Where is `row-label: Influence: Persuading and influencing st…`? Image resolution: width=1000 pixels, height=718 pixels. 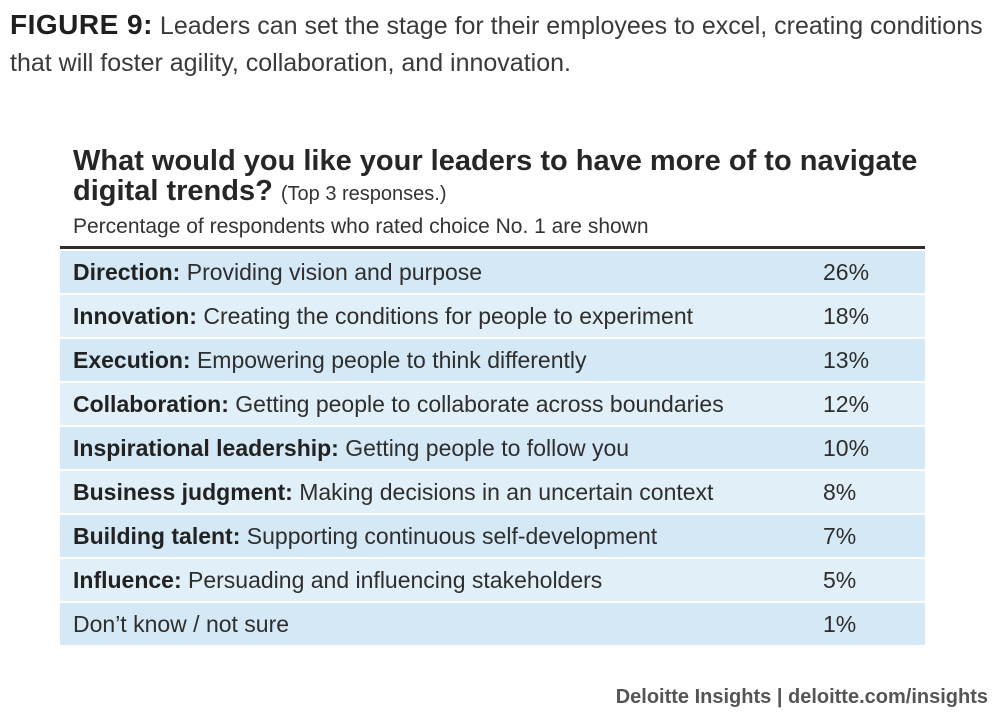
row-label: Influence: Persuading and influencing st… is located at coordinates (337, 580).